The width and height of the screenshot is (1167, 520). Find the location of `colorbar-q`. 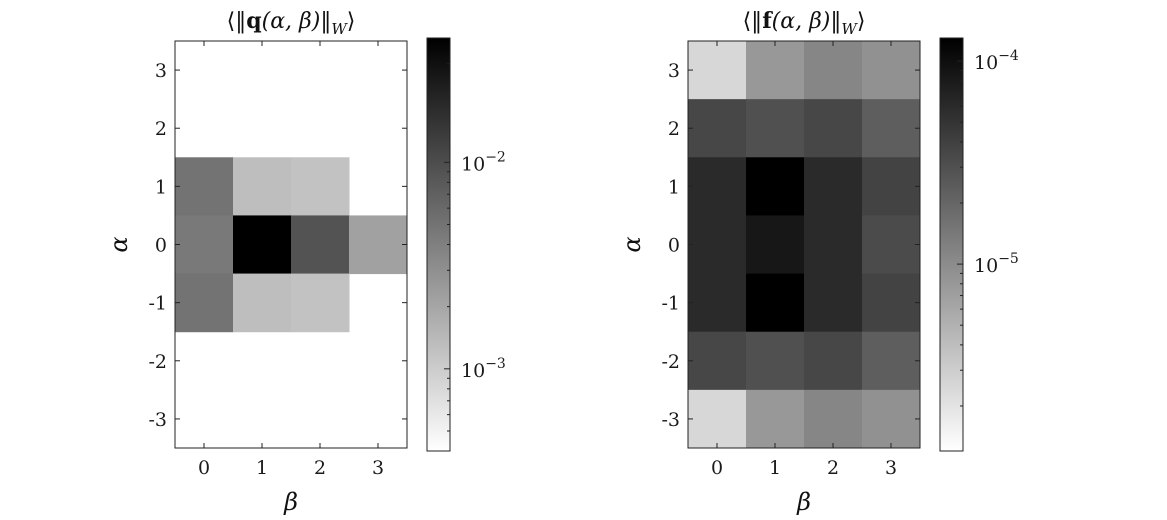

colorbar-q is located at coordinates (438, 244).